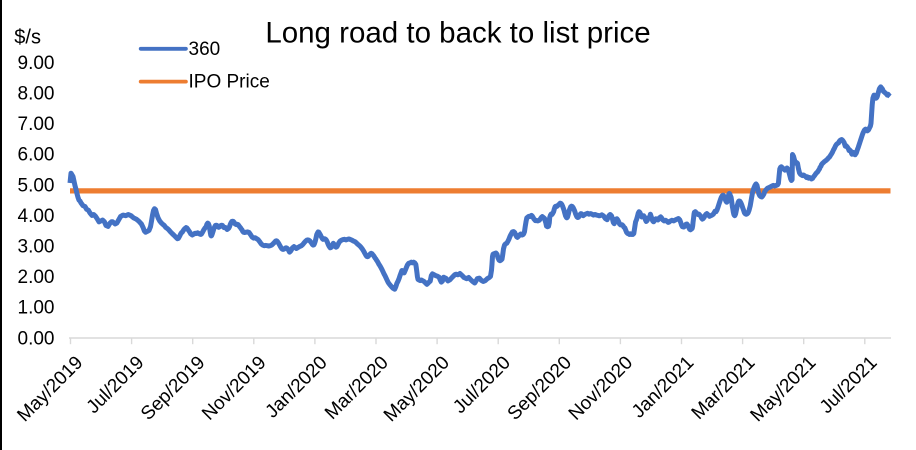 Image resolution: width=916 pixels, height=450 pixels. Describe the element at coordinates (36, 216) in the screenshot. I see `svg-text: 4.00` at that location.